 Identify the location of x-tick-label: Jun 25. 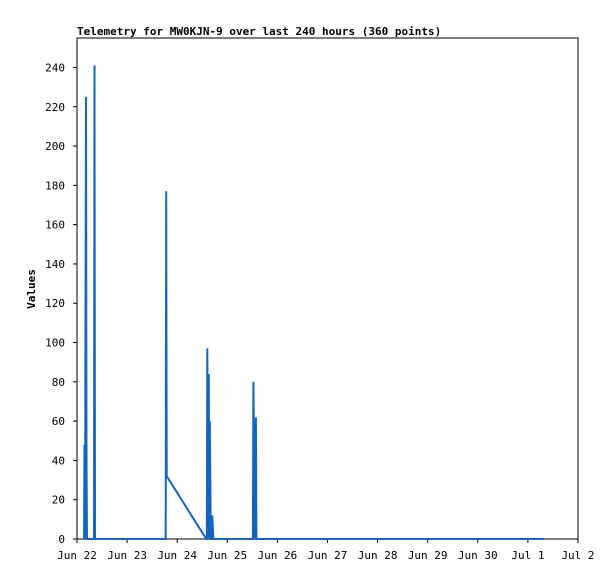
(227, 555).